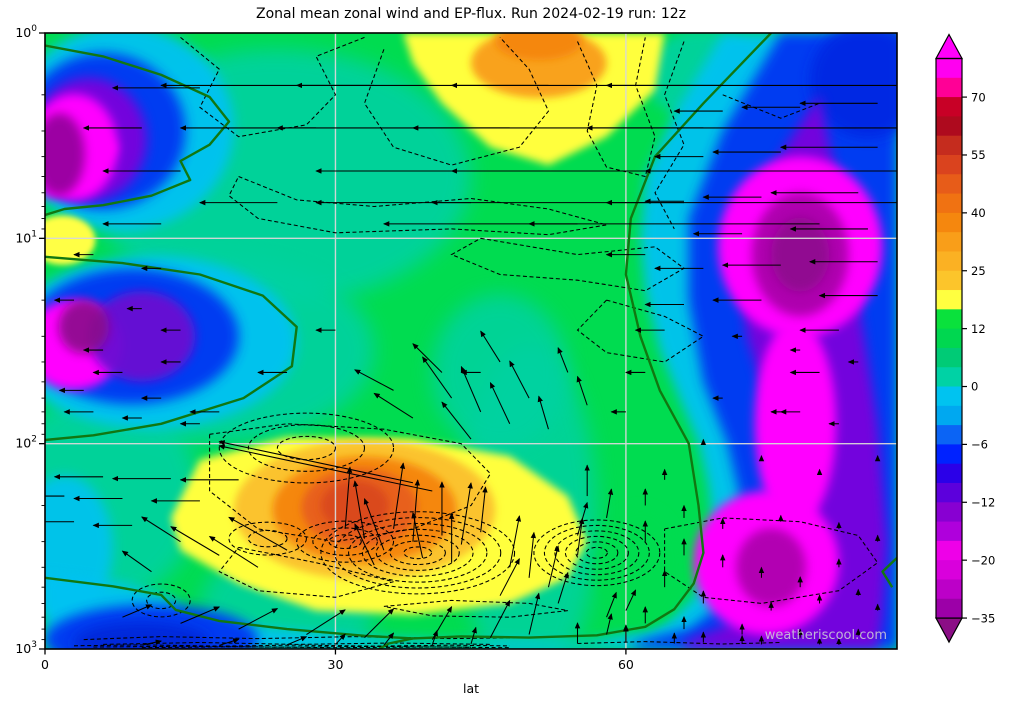 This screenshot has width=1009, height=701. What do you see at coordinates (26, 237) in the screenshot?
I see `svg-text: 10¹` at bounding box center [26, 237].